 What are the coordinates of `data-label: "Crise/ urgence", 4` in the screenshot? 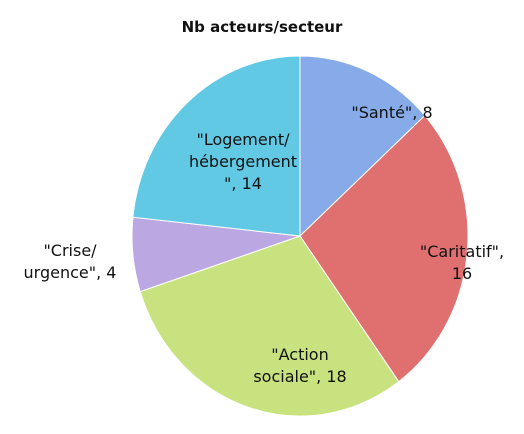 It's located at (70, 261).